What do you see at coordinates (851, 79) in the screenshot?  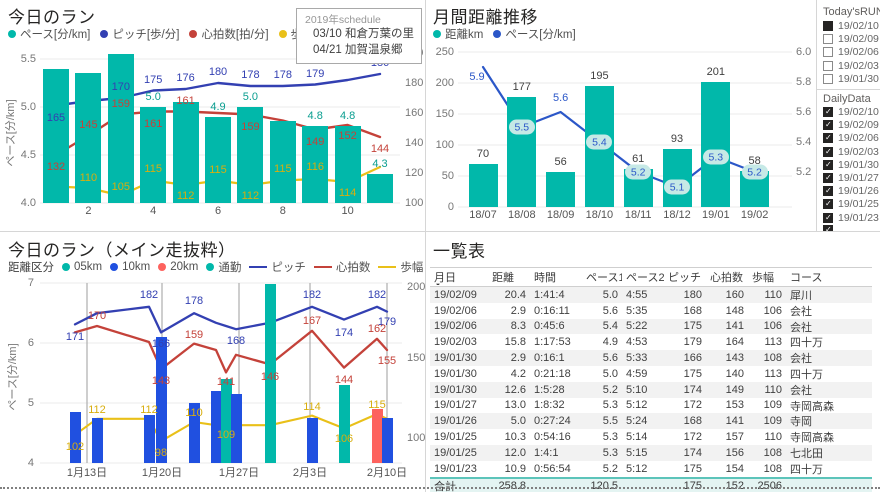 I see `todays-run-item-19/01/30: 19/01/30` at bounding box center [851, 79].